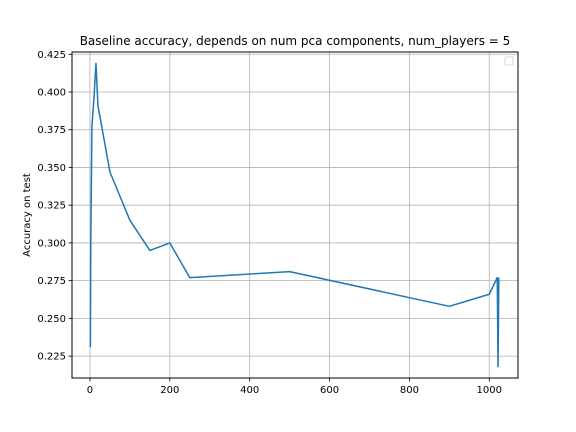  Describe the element at coordinates (169, 390) in the screenshot. I see `x-tick-label: 200` at that location.